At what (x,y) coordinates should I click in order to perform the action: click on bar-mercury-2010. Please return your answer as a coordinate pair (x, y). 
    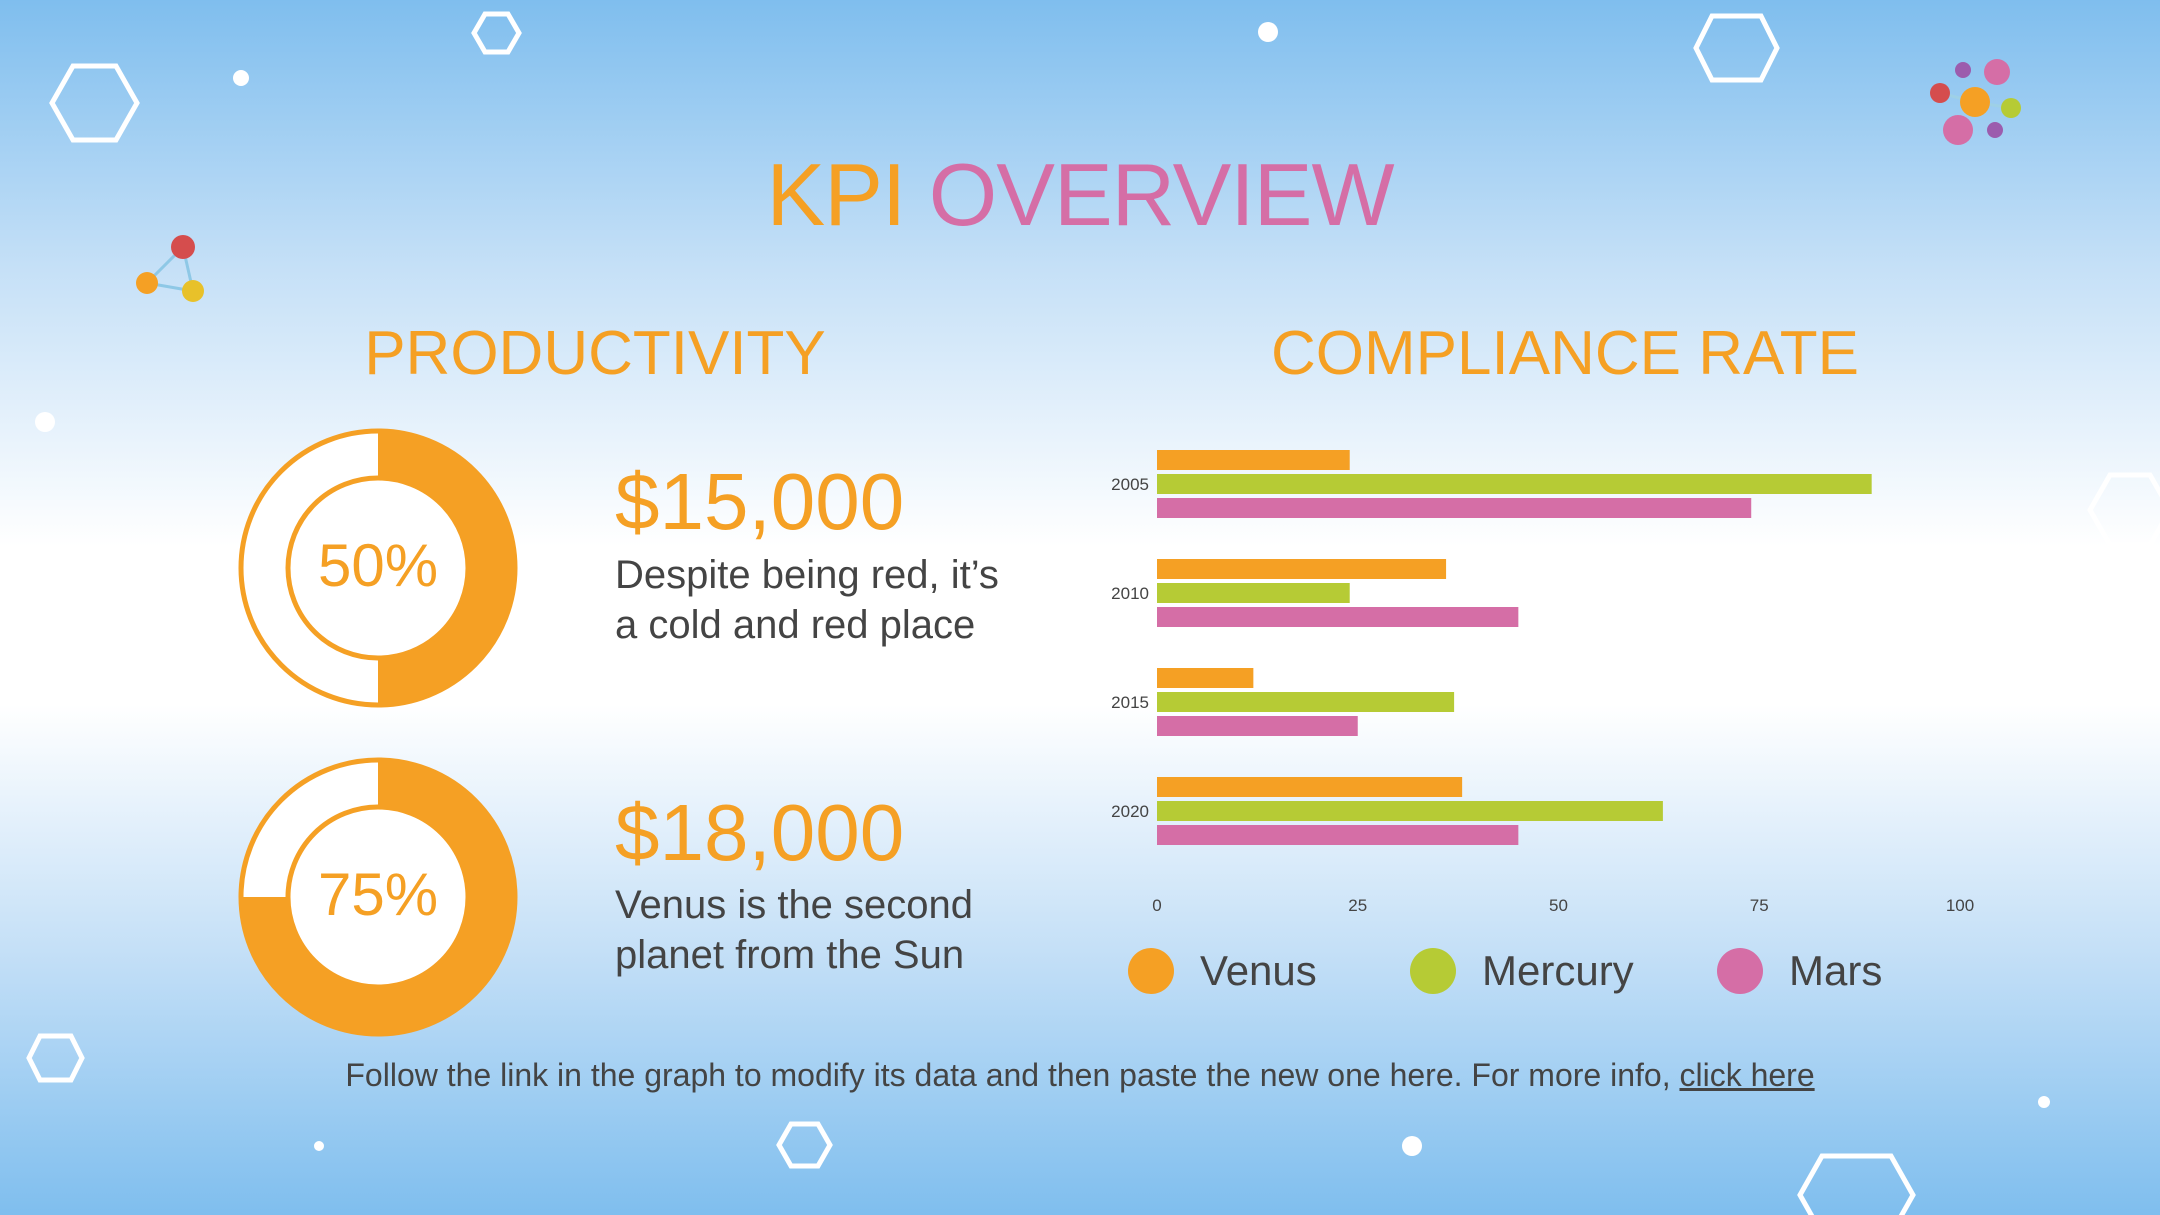
    Looking at the image, I should click on (1253, 593).